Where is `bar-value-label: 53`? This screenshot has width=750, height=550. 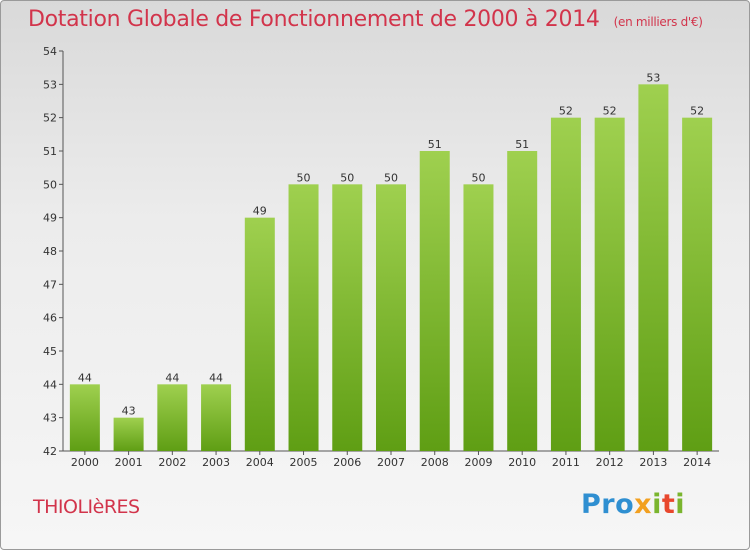
bar-value-label: 53 is located at coordinates (653, 77).